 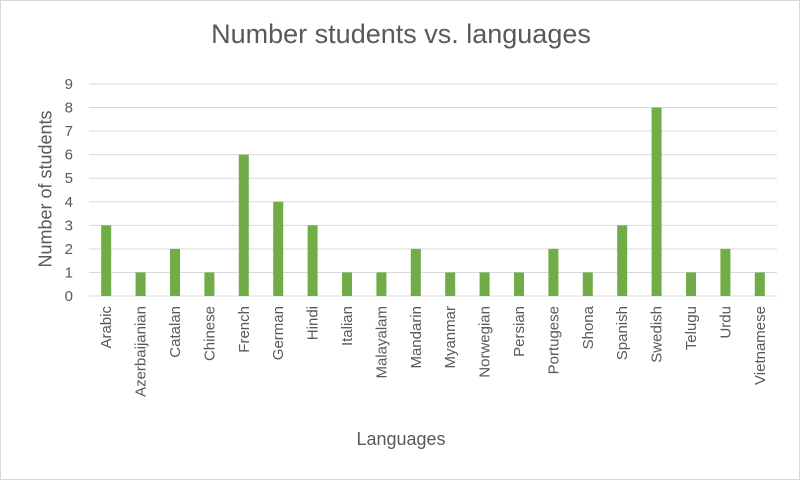 I want to click on y-tick-label: 7, so click(x=69, y=131).